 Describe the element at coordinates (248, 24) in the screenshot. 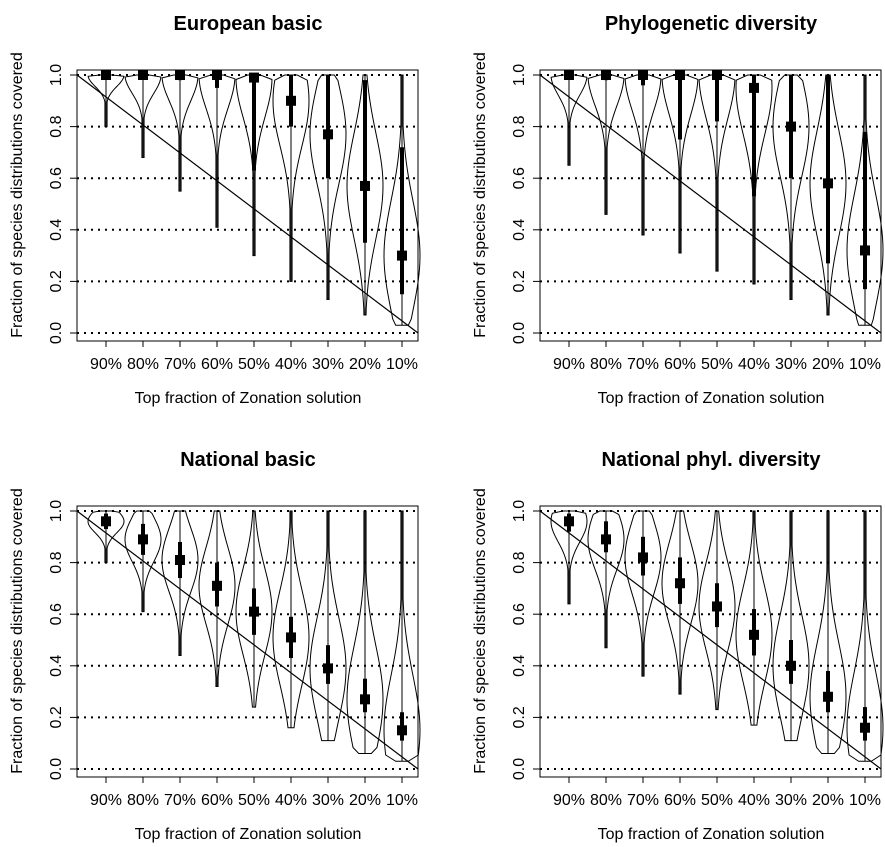

I see `panel-title: European basic` at that location.